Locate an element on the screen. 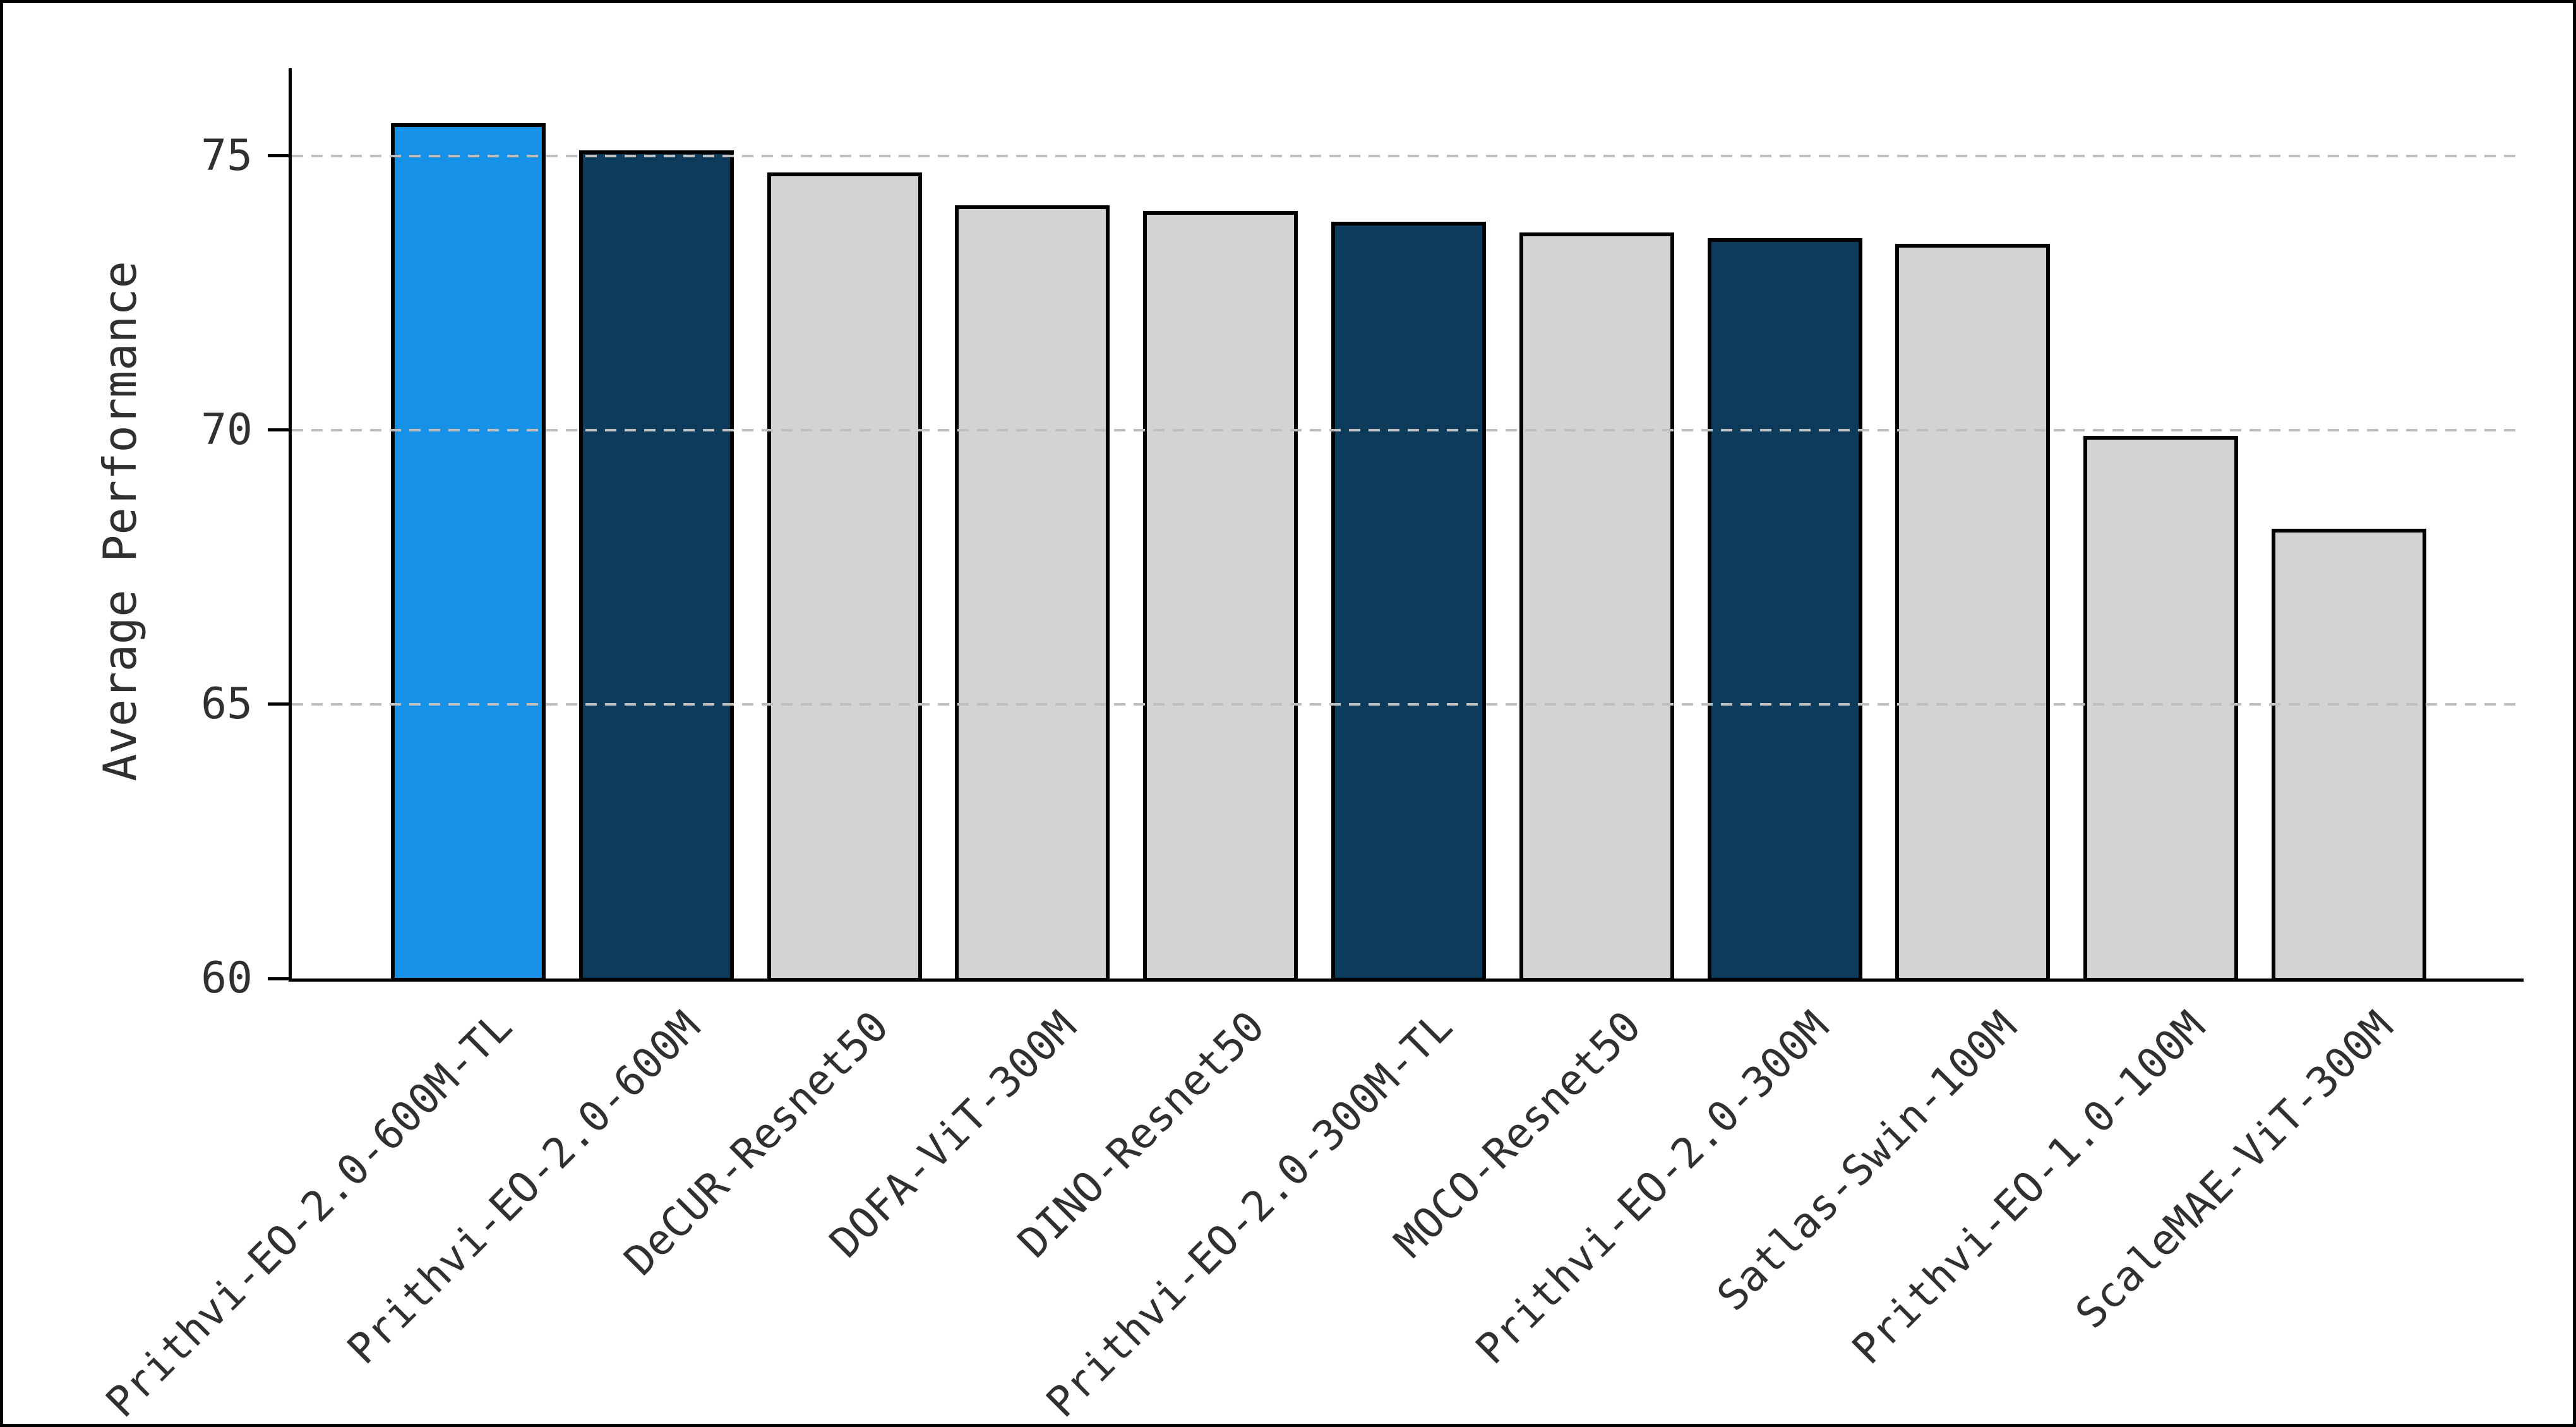 Image resolution: width=2576 pixels, height=1427 pixels. x-tick-label: ScaleMAE-ViT-300M is located at coordinates (2234, 1171).